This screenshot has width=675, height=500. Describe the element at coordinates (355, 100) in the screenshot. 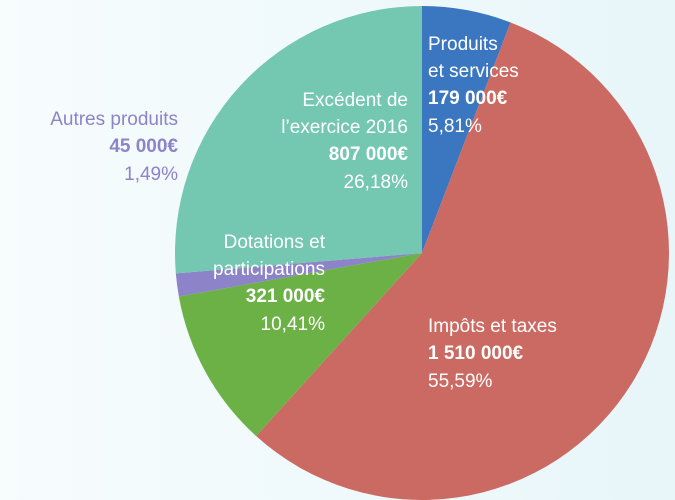

I see `slice-label: Excédent de` at that location.